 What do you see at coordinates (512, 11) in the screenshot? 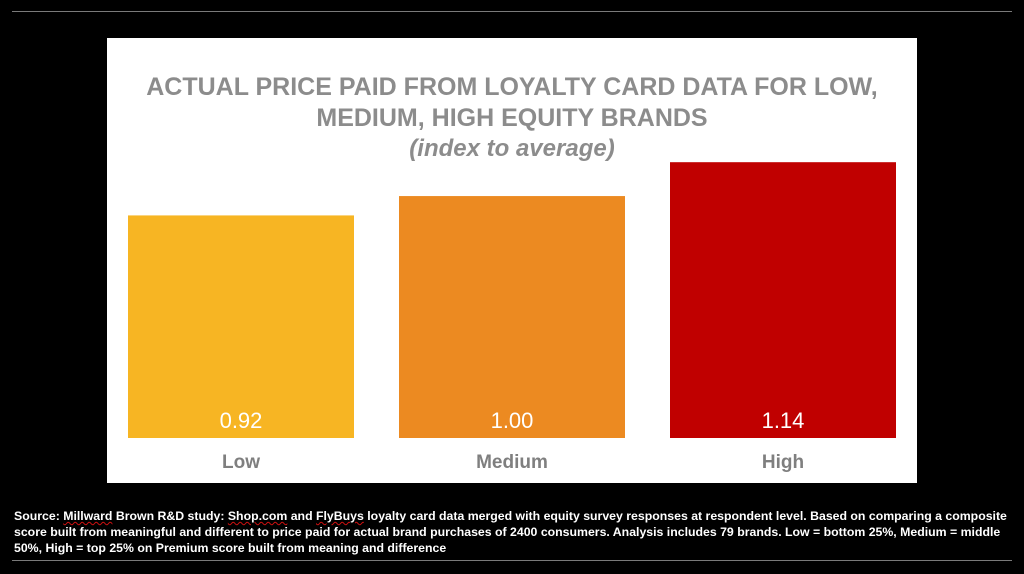
I see `top-divider` at bounding box center [512, 11].